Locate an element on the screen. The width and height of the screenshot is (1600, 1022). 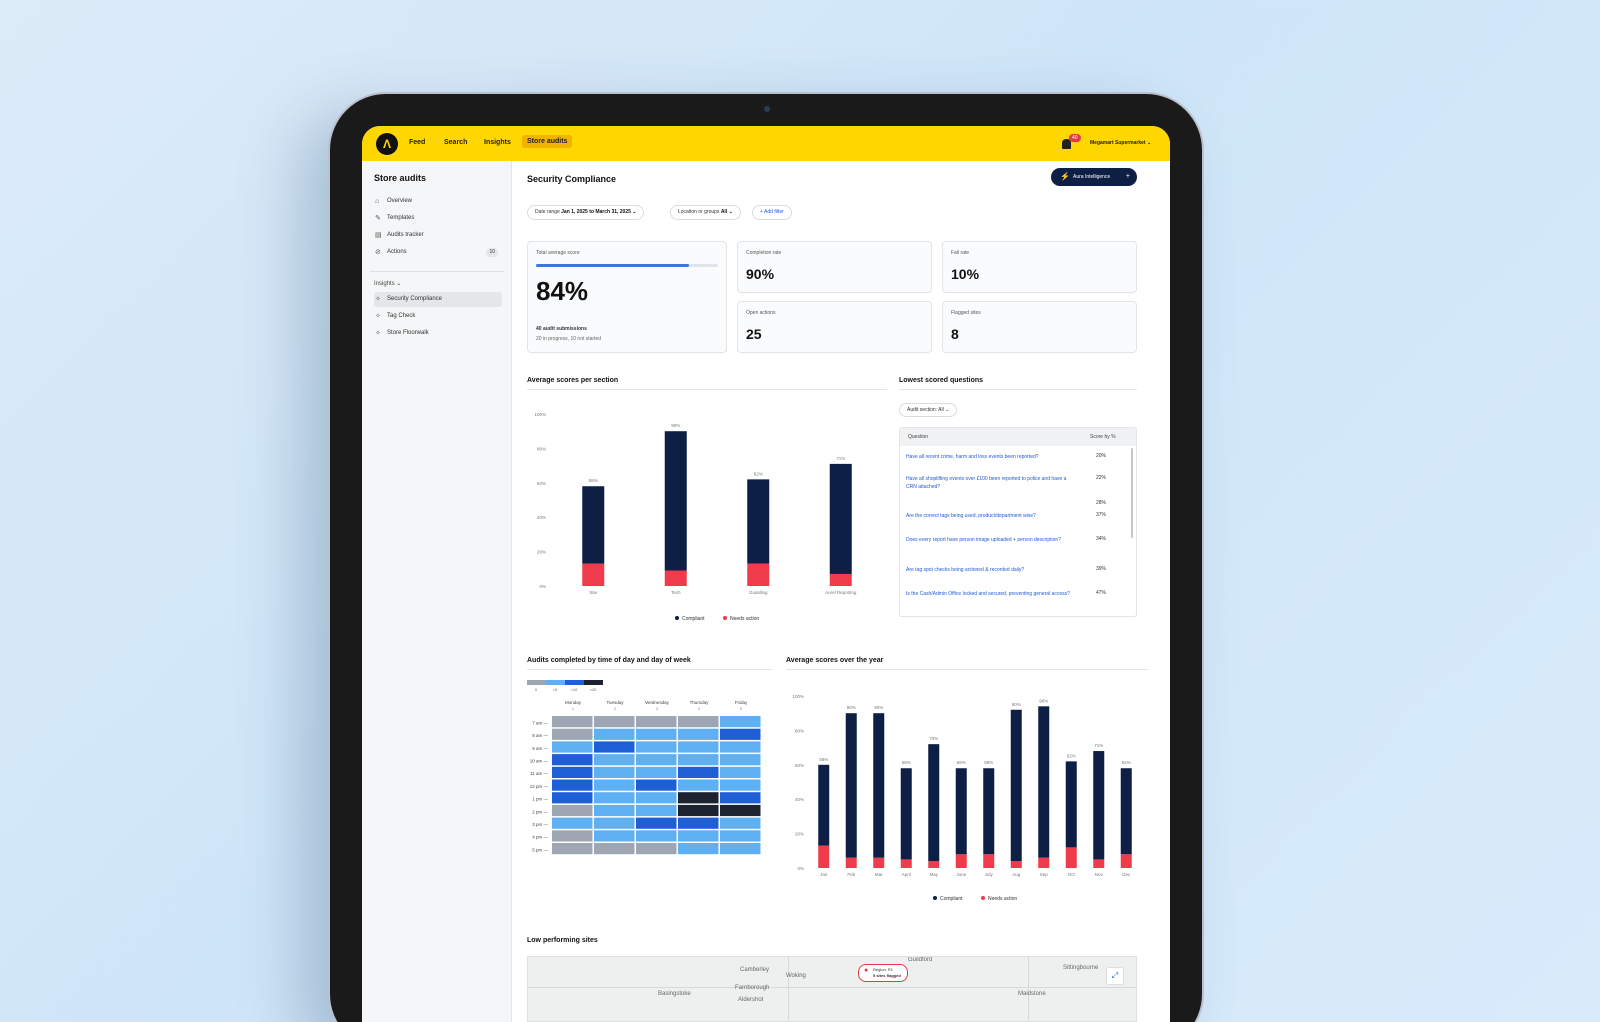
filter-label: Date range is located at coordinates (547, 212).